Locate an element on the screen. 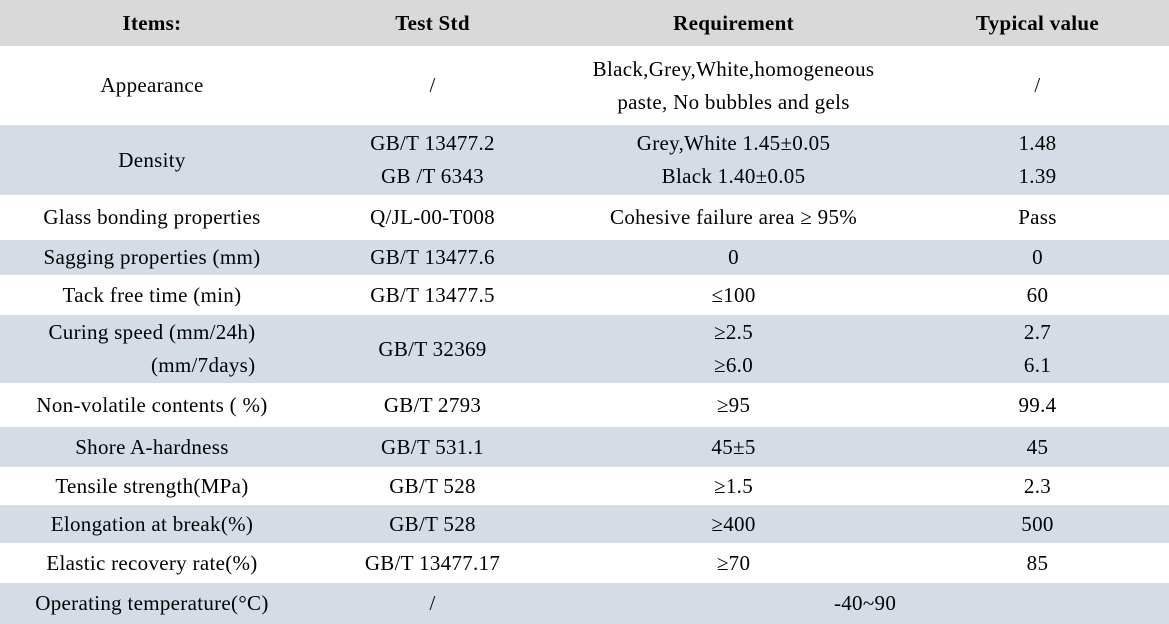 This screenshot has width=1169, height=624. table-row-sagging: Sagging properties (mm) GB/T 13477.6 0 0 is located at coordinates (584, 257).